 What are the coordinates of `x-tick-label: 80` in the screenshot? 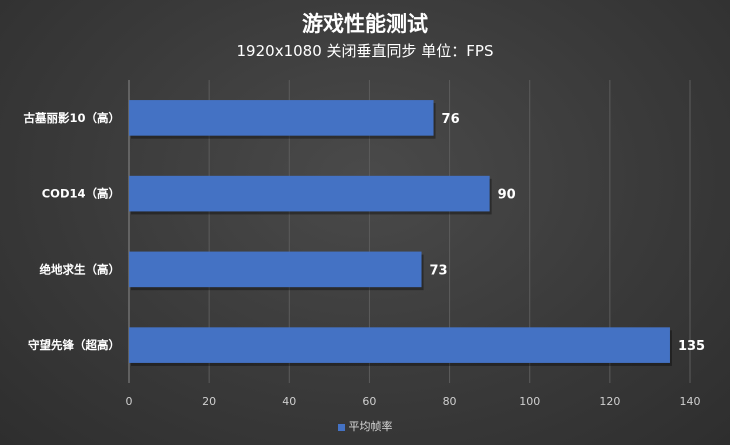 It's located at (450, 401).